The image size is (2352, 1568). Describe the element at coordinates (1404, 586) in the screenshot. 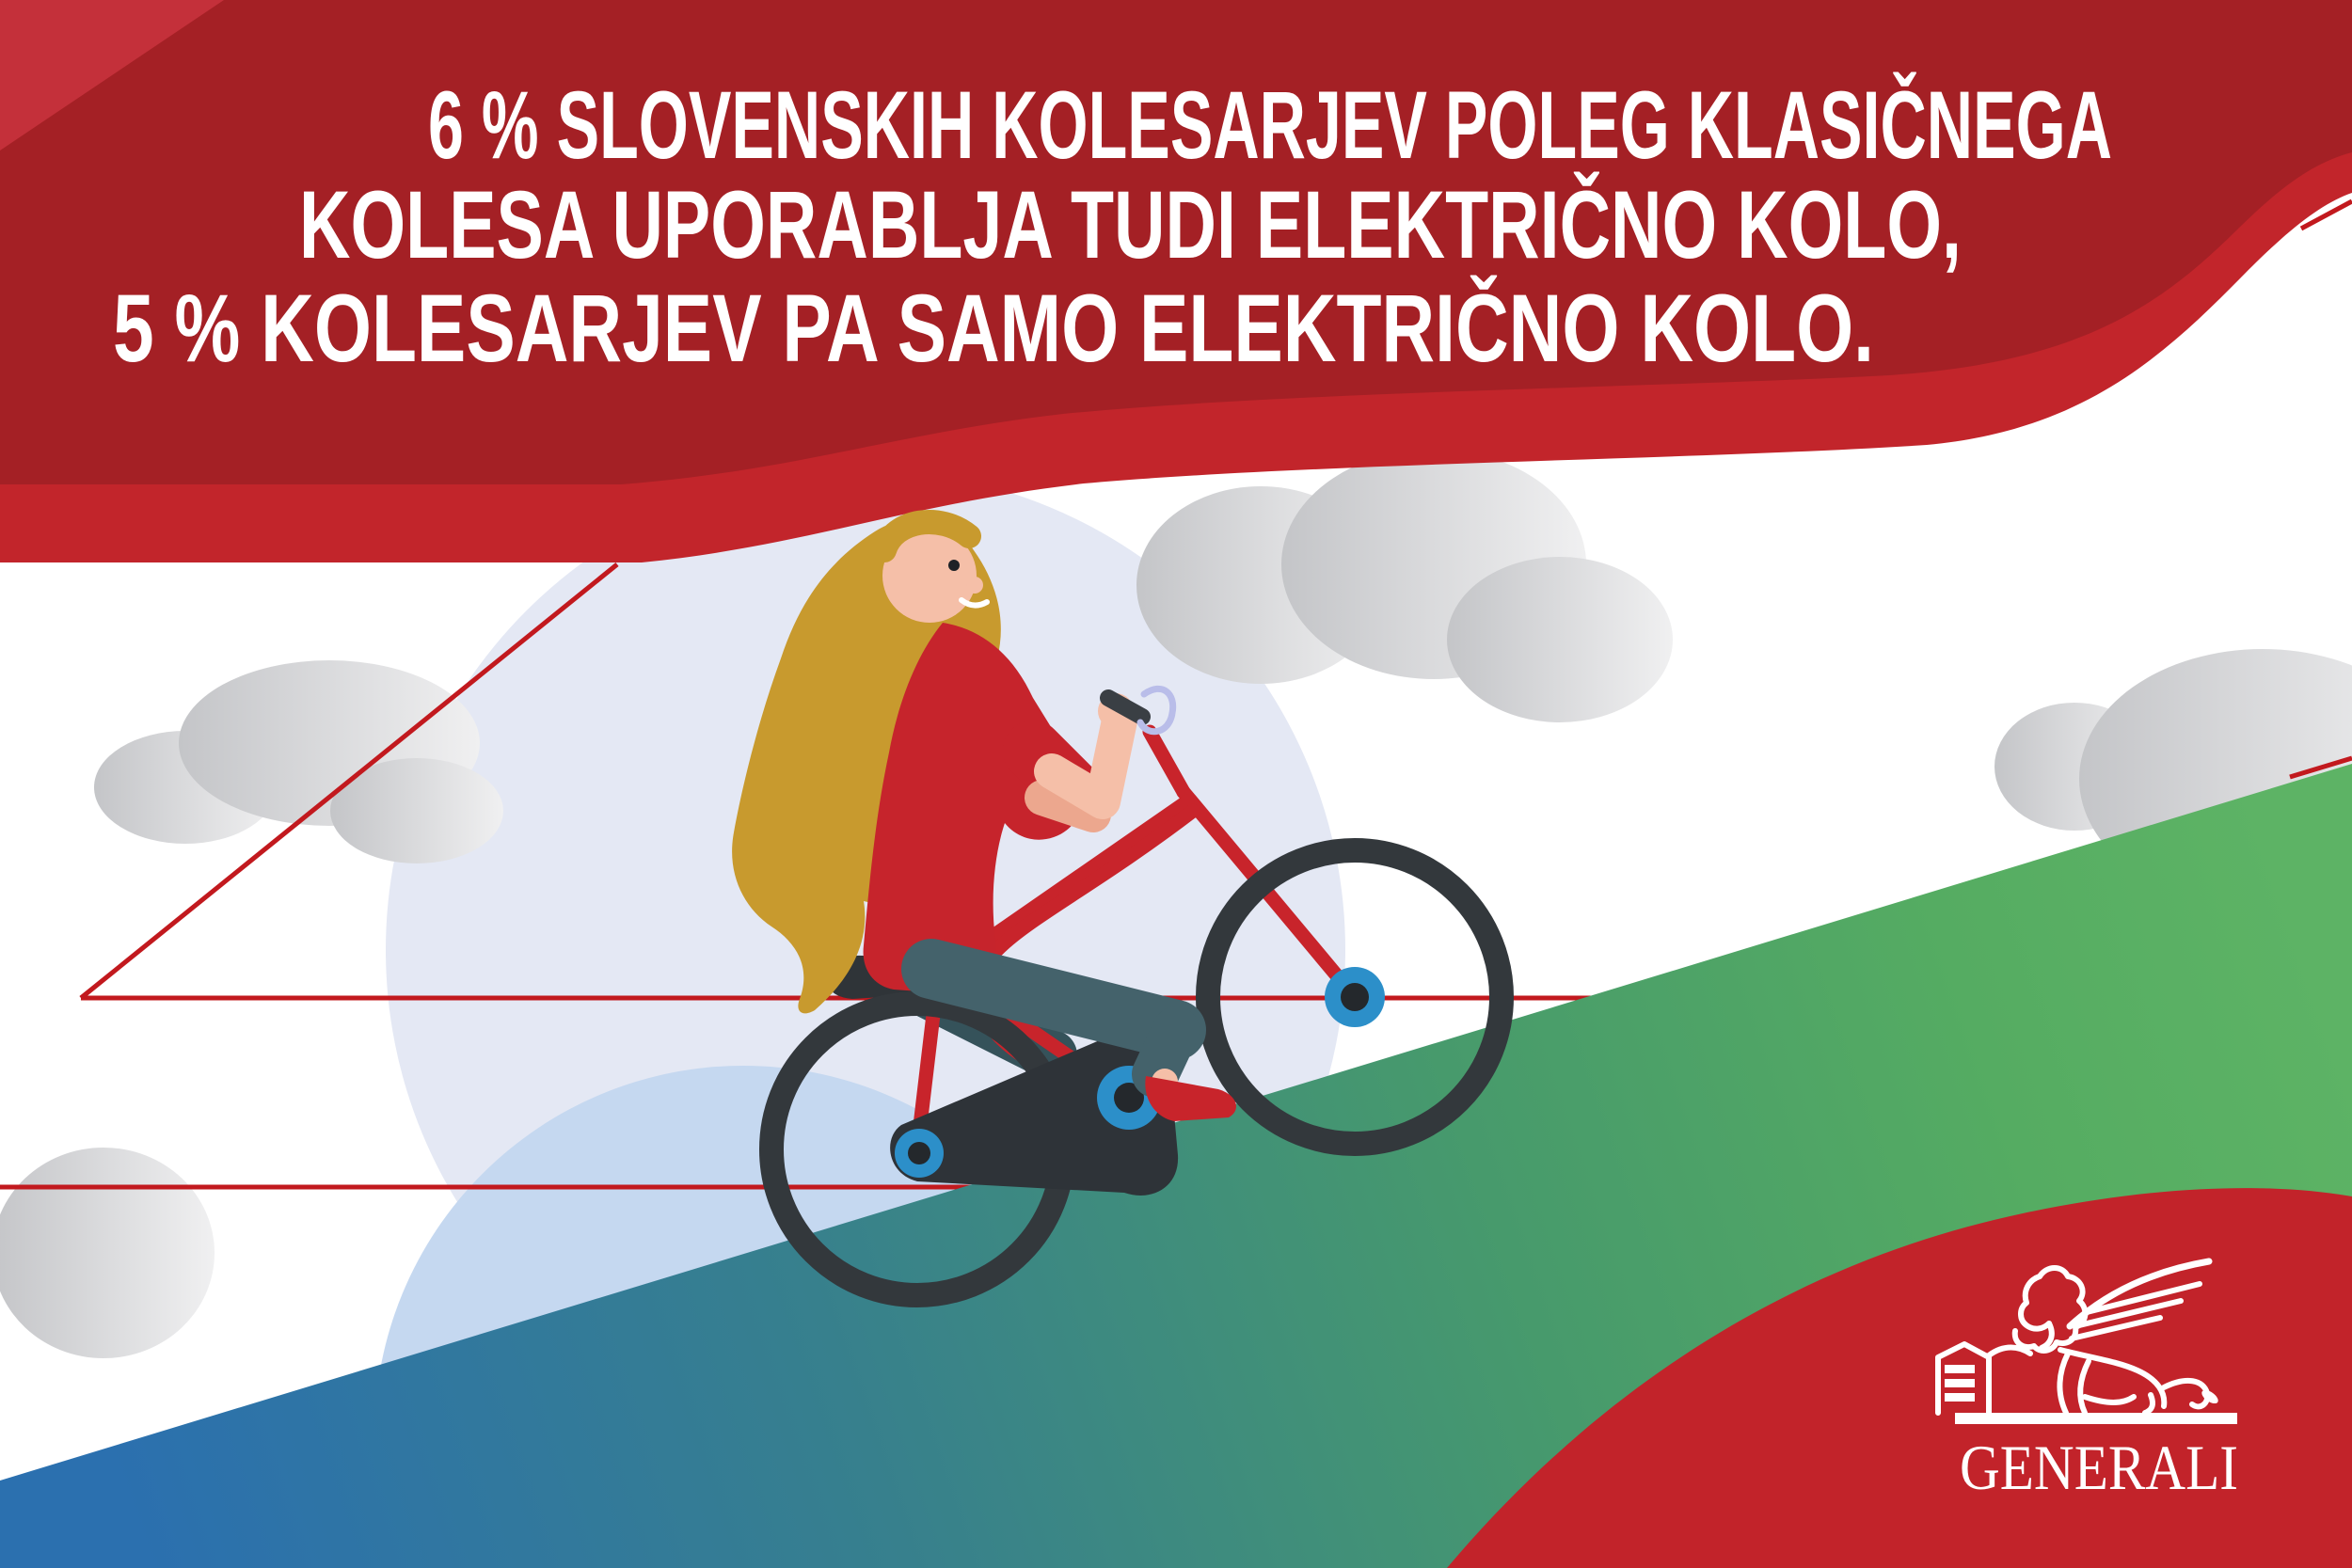

I see `cloud-middle-icon` at that location.